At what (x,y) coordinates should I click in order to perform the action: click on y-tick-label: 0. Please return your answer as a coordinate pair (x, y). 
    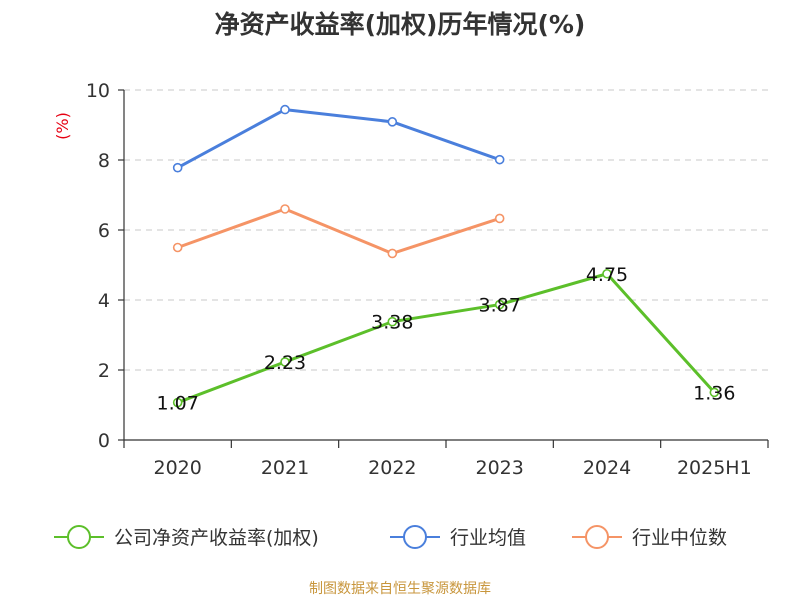
    Looking at the image, I should click on (104, 441).